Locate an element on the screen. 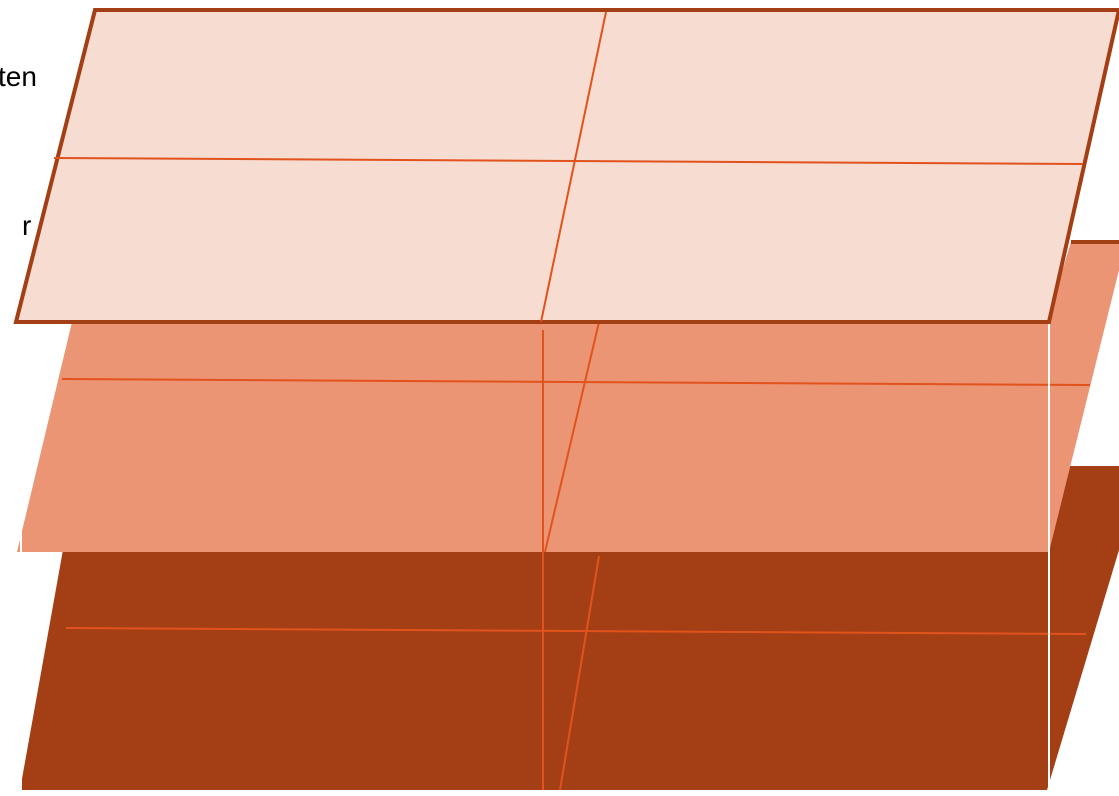 The width and height of the screenshot is (1119, 796). top-layer-grid-horizontal is located at coordinates (568, 161).